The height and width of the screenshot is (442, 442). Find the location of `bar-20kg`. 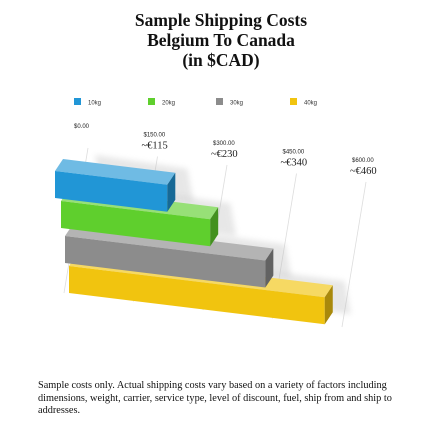

bar-20kg is located at coordinates (136, 224).